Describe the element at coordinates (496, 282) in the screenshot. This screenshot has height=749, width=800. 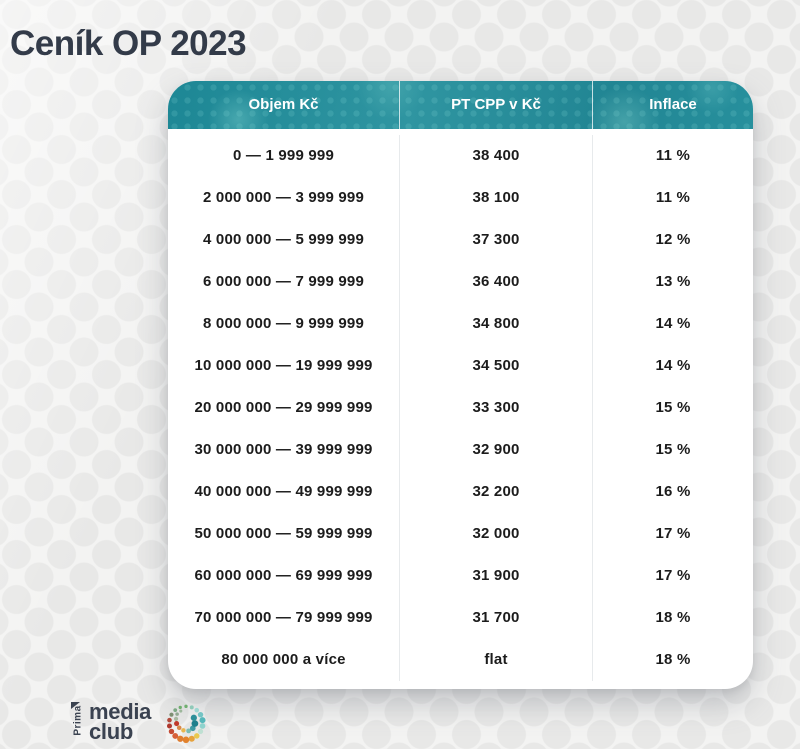
I see `cell-cpp: 36 400` at that location.